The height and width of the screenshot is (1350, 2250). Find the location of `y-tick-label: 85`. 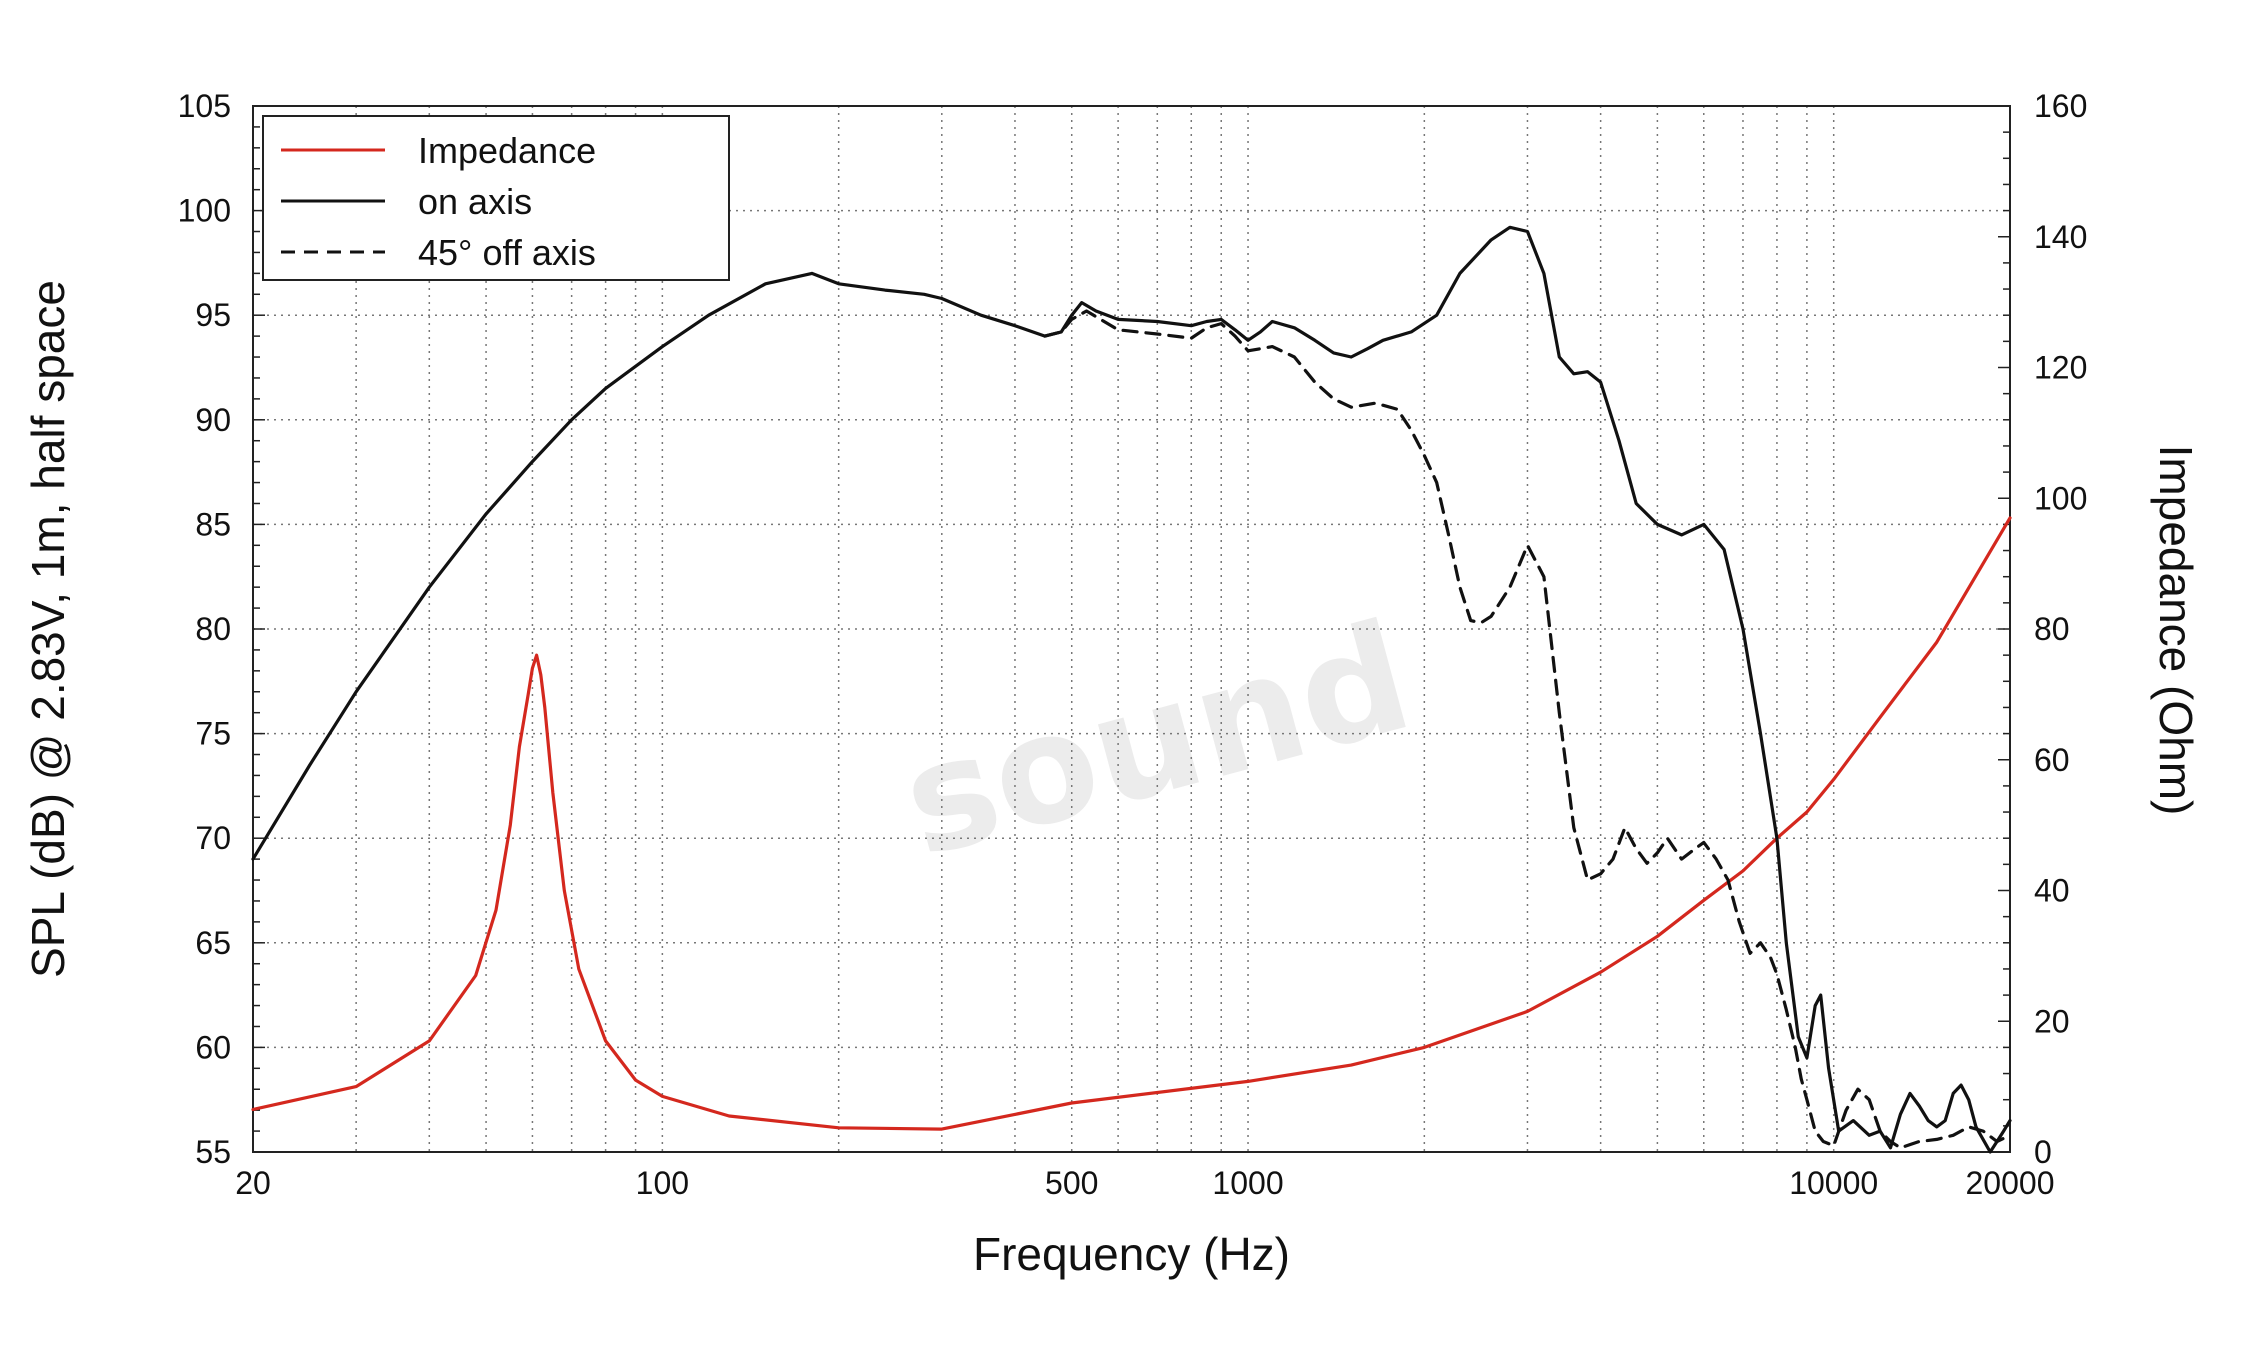

y-tick-label: 85 is located at coordinates (213, 524).